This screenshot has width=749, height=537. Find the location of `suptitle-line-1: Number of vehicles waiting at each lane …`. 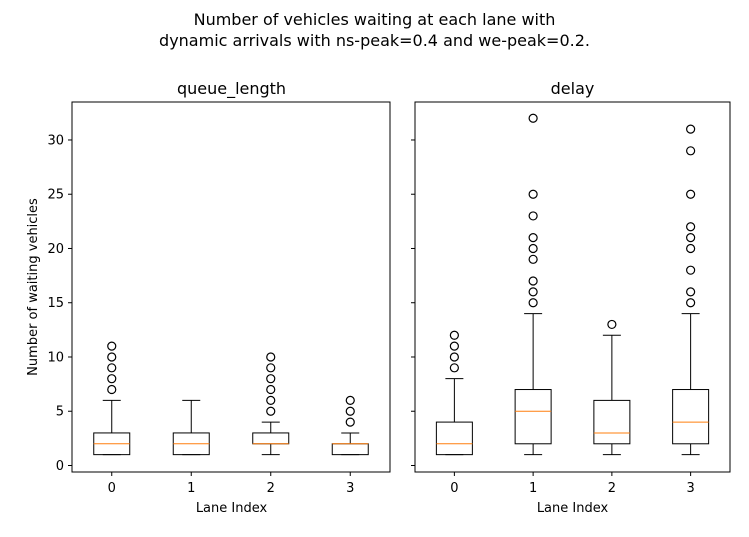

suptitle-line-1: Number of vehicles waiting at each lane … is located at coordinates (375, 19).